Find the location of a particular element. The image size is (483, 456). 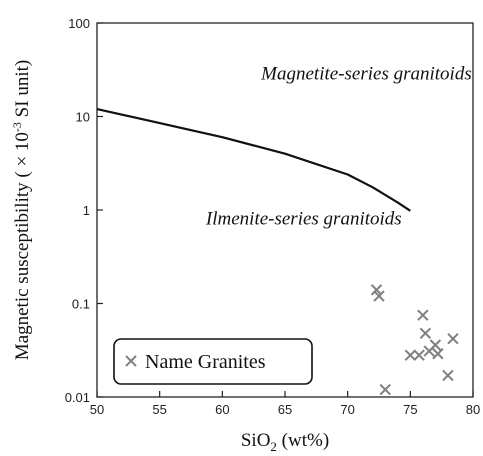

x-tick-label: 50 is located at coordinates (97, 409).